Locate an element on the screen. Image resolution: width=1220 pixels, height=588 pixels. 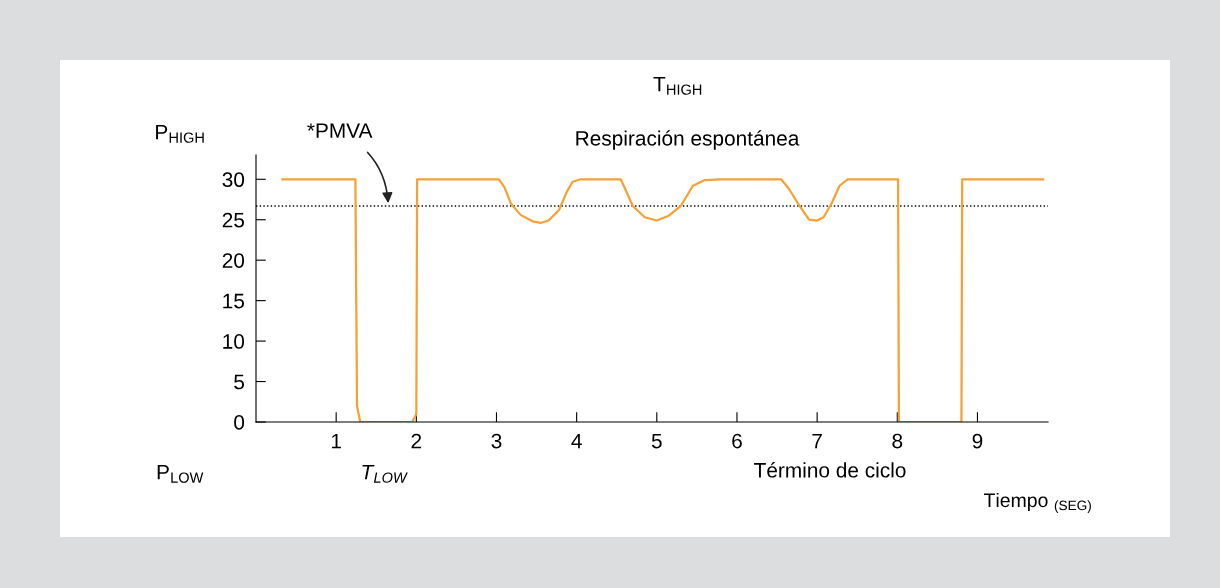
text: Término de ciclo is located at coordinates (830, 470).